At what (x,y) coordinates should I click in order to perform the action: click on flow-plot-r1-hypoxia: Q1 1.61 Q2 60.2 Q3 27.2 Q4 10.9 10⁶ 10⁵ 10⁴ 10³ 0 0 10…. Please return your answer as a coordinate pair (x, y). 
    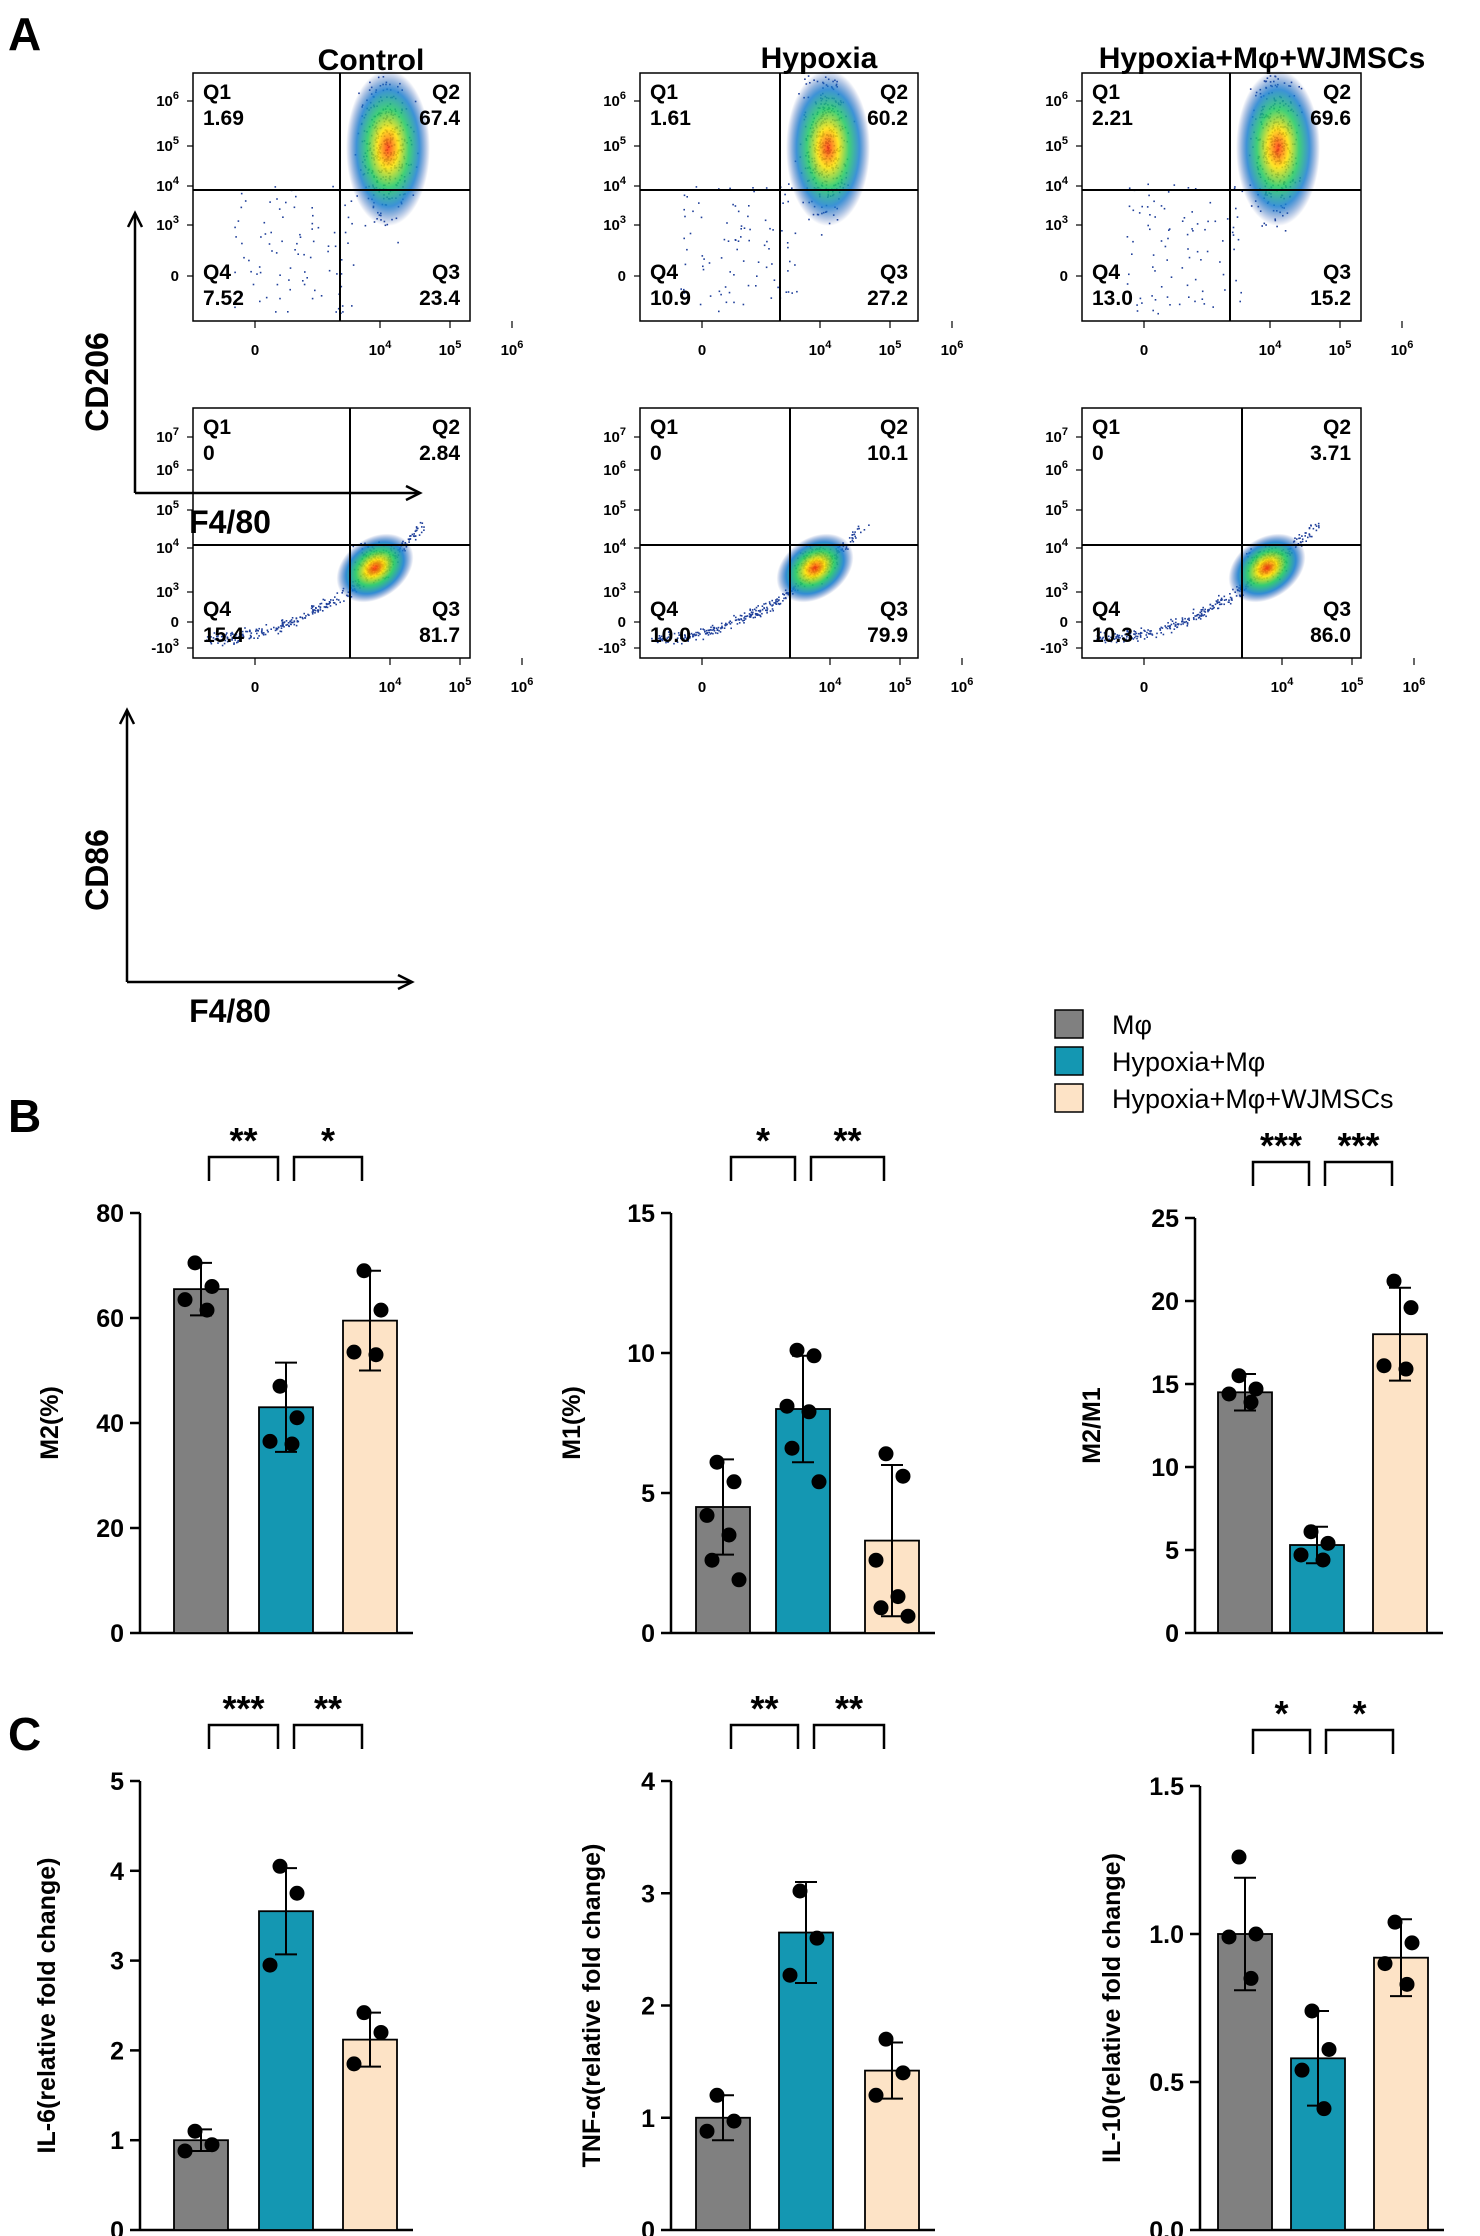
    Looking at the image, I should click on (783, 214).